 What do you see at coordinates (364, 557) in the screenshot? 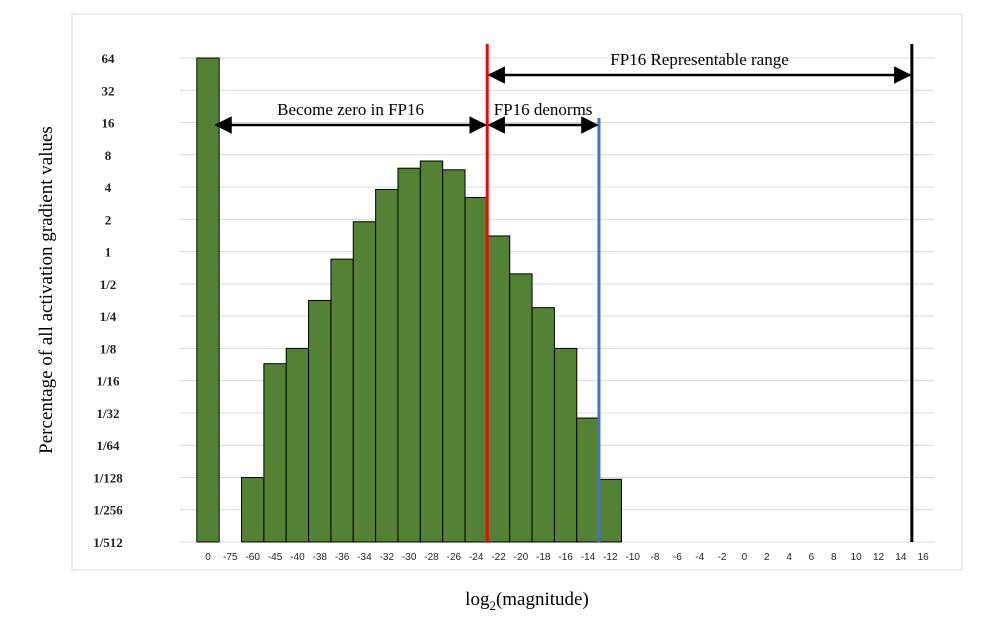
I see `x-tick-label: -34` at bounding box center [364, 557].